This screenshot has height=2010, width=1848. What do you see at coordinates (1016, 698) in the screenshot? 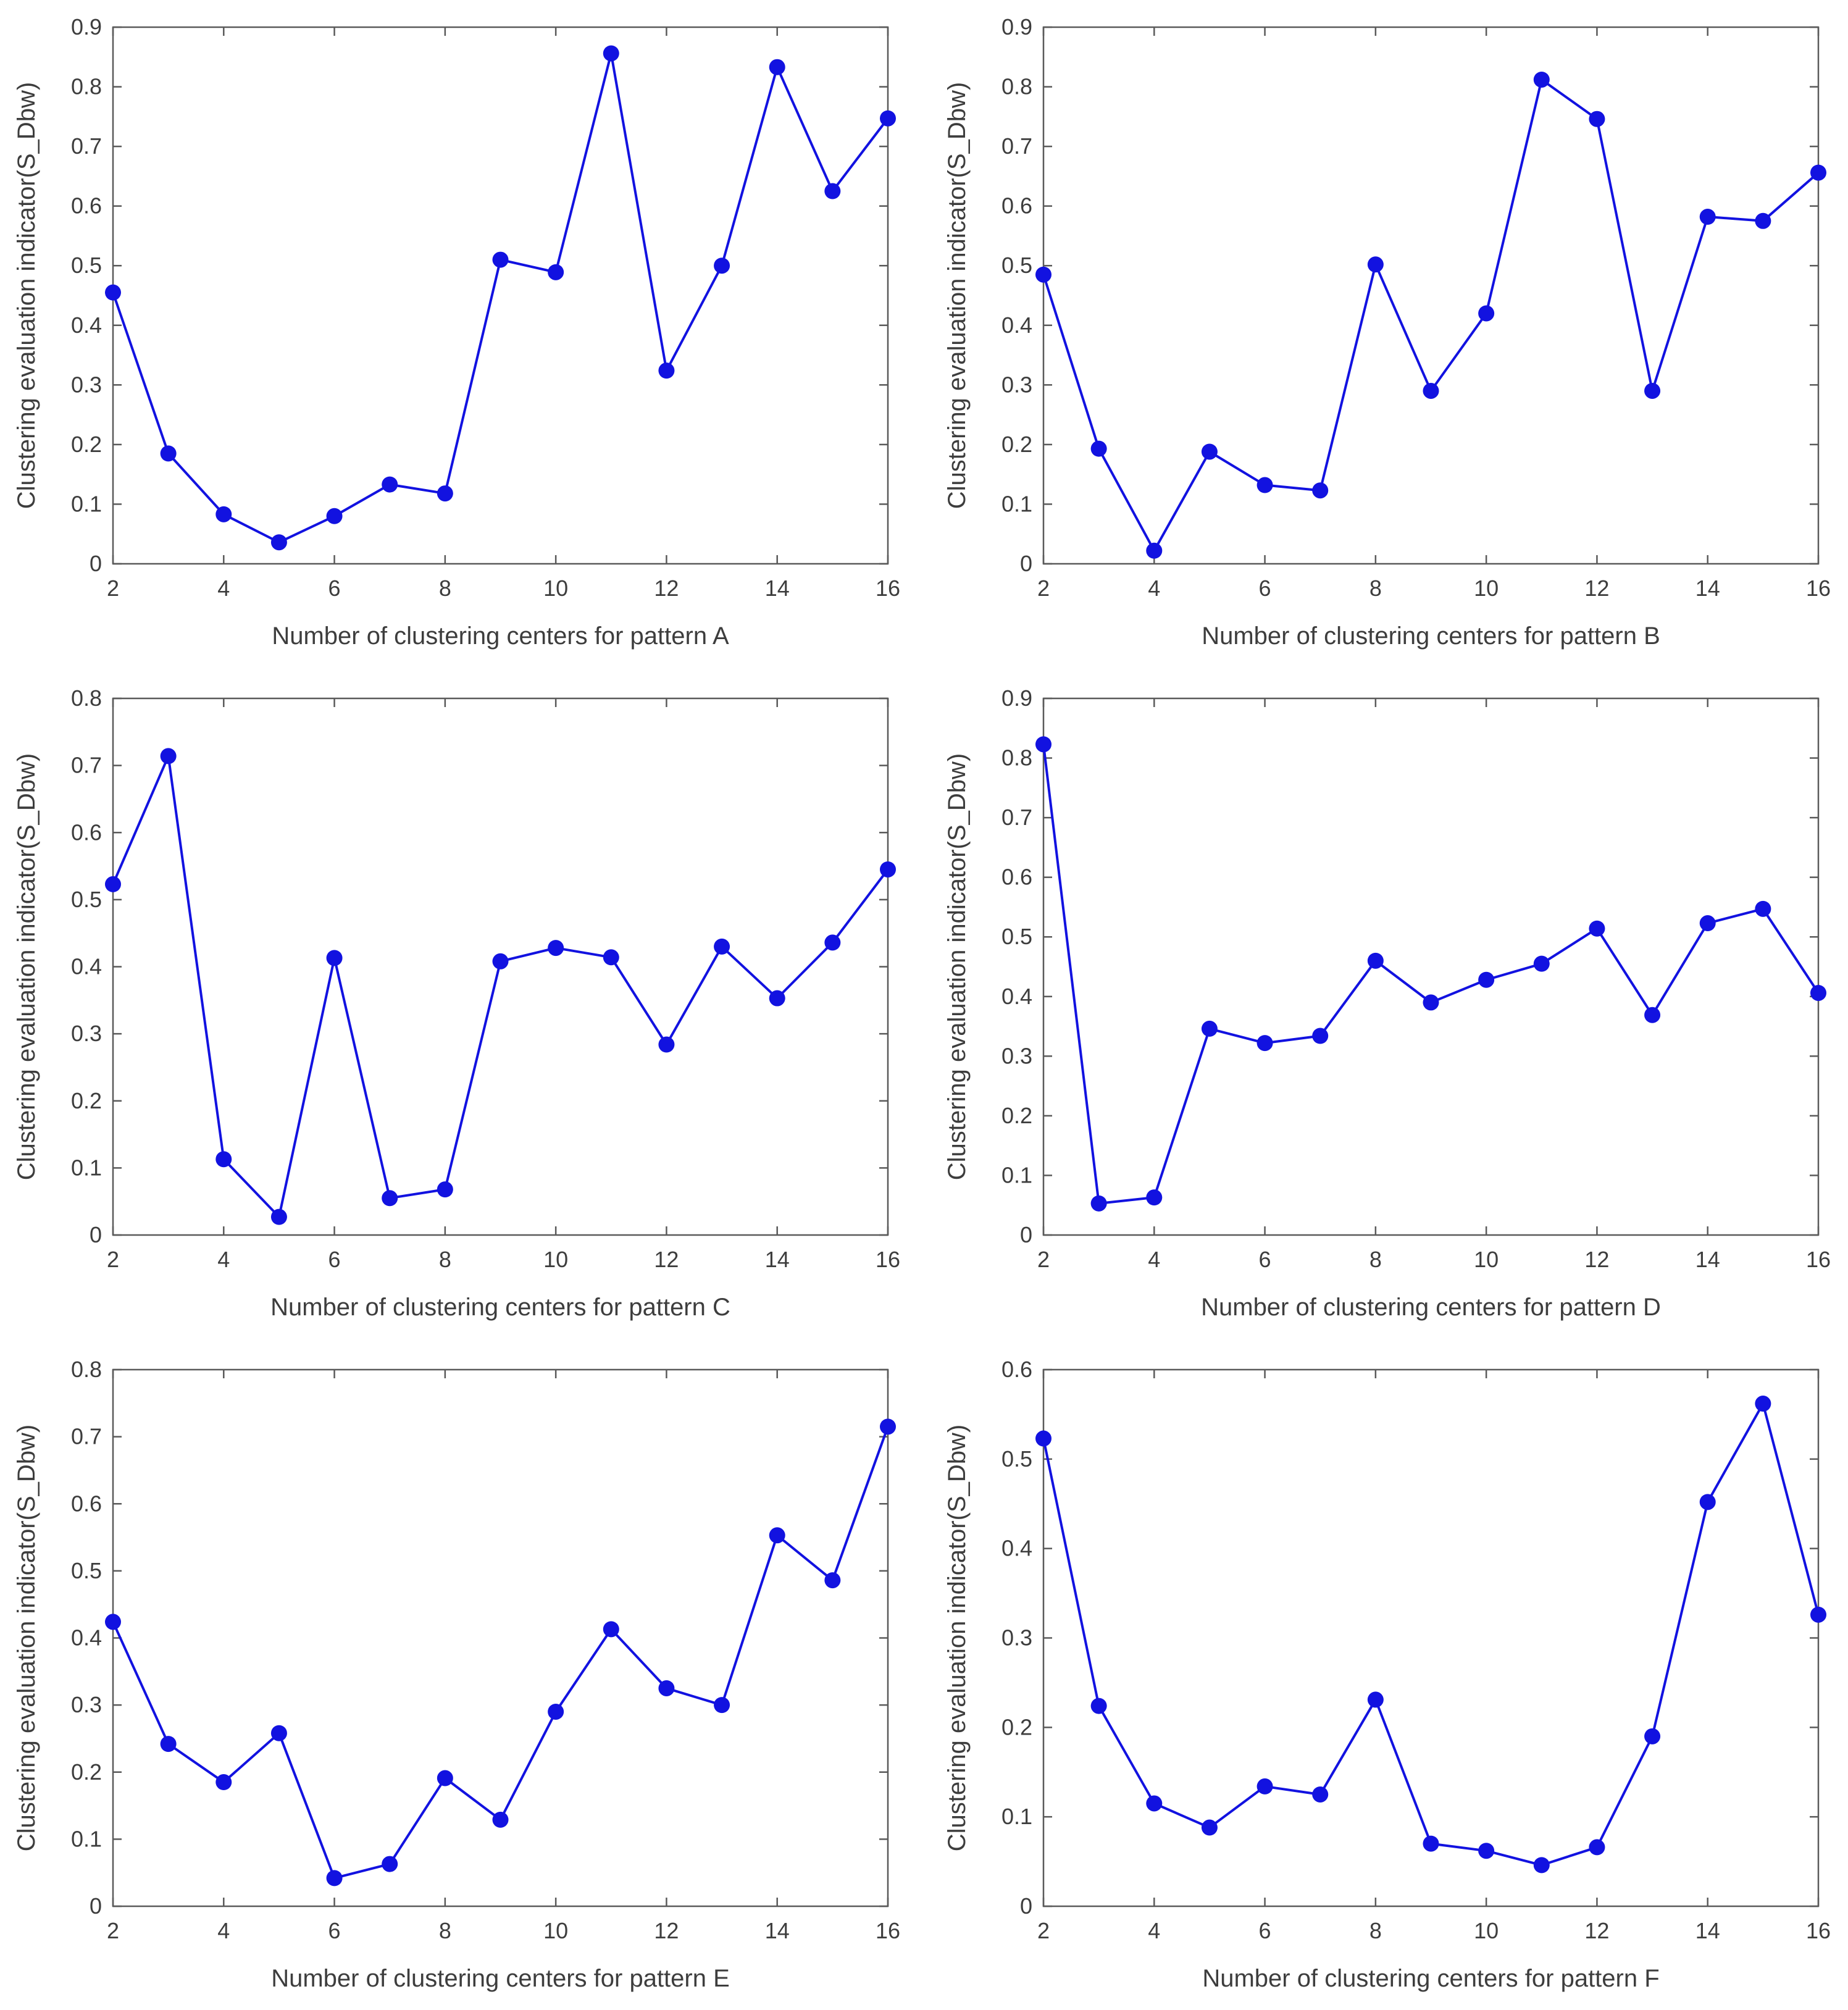
I see `y-tick-label: 0.9` at bounding box center [1016, 698].